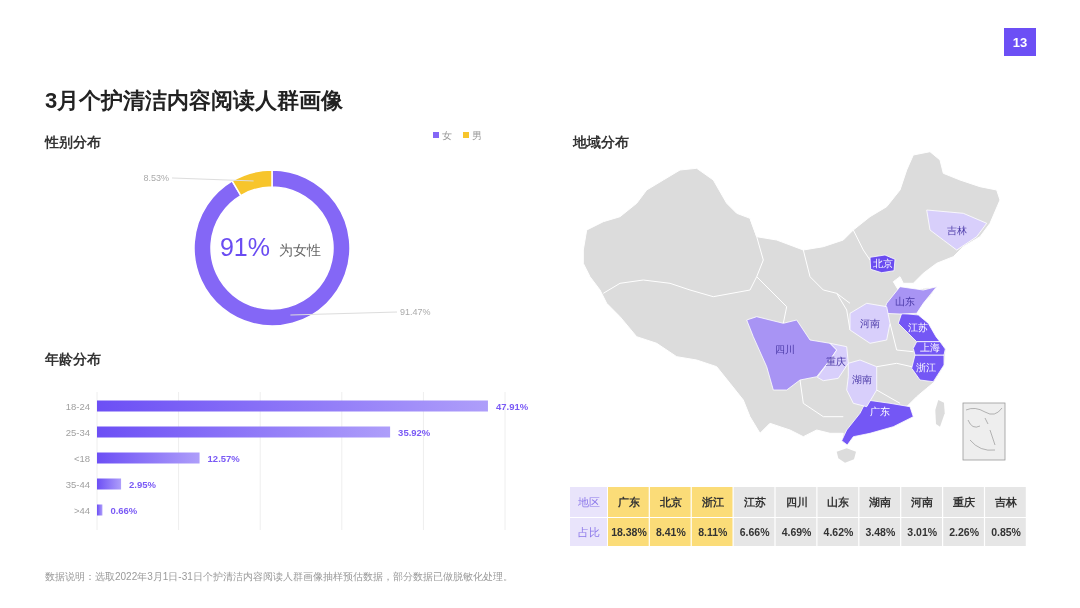  What do you see at coordinates (838, 532) in the screenshot?
I see `data-label: 4.62%` at bounding box center [838, 532].